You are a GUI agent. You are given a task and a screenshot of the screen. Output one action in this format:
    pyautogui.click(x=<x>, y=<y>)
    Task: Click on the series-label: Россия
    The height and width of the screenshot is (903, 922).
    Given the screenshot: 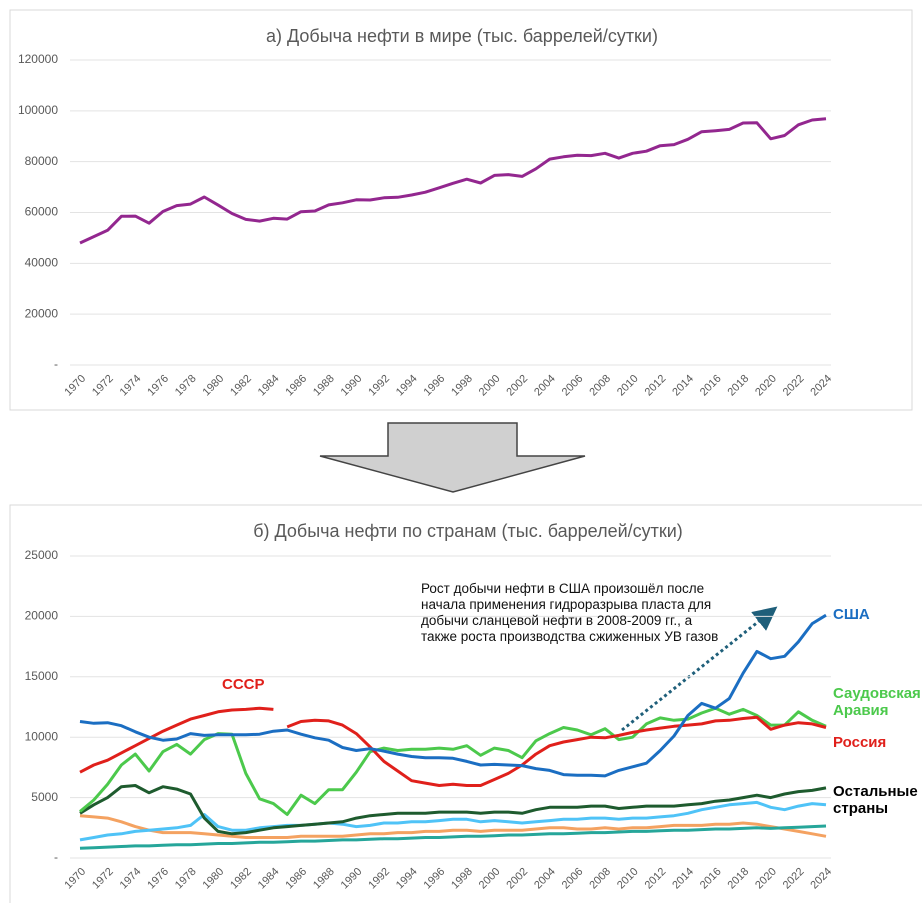 What is the action you would take?
    pyautogui.click(x=860, y=742)
    